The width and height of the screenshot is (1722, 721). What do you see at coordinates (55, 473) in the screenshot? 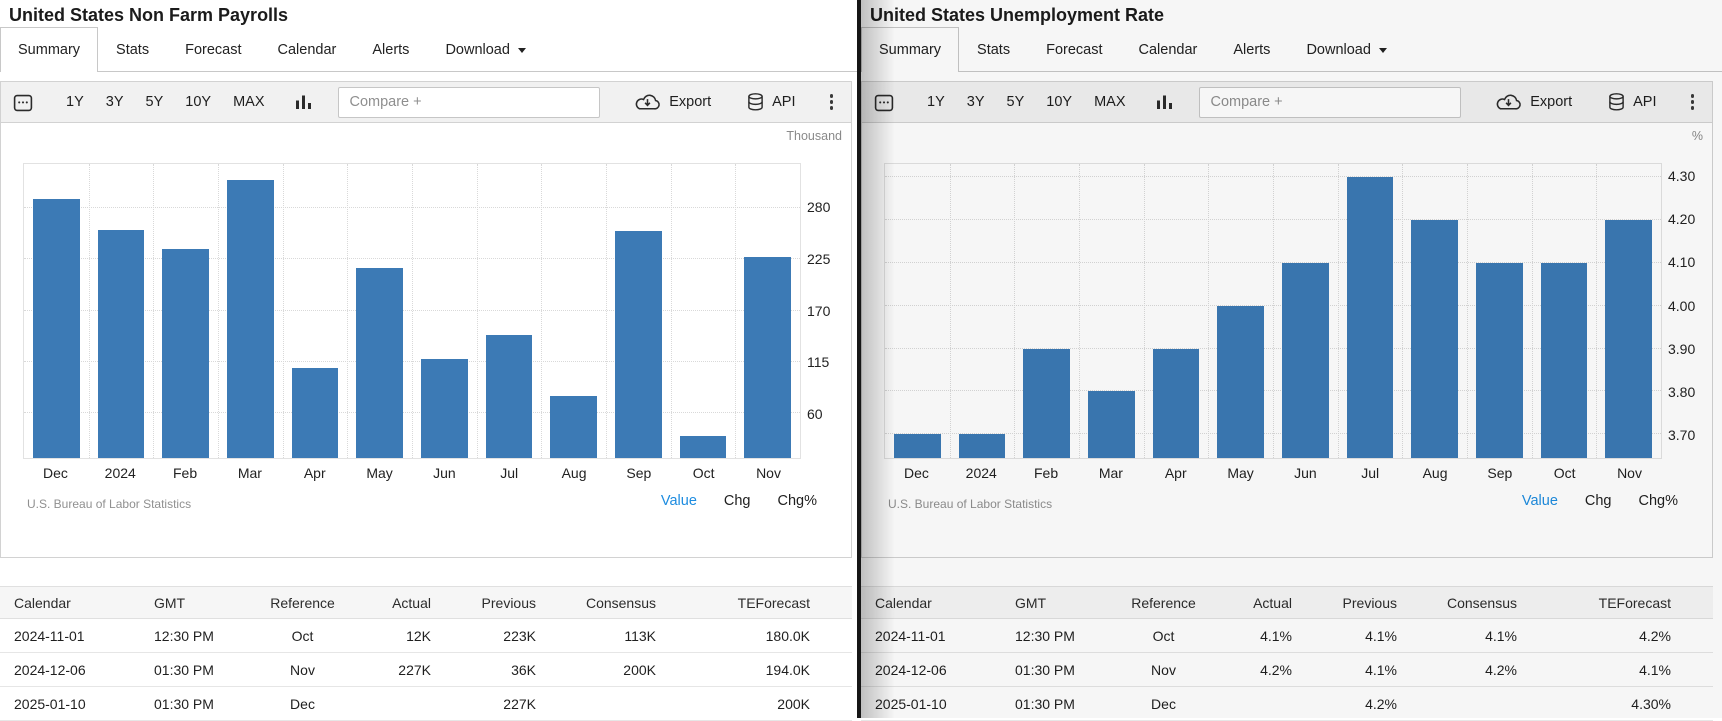
I see `x-tick-label: Dec` at bounding box center [55, 473].